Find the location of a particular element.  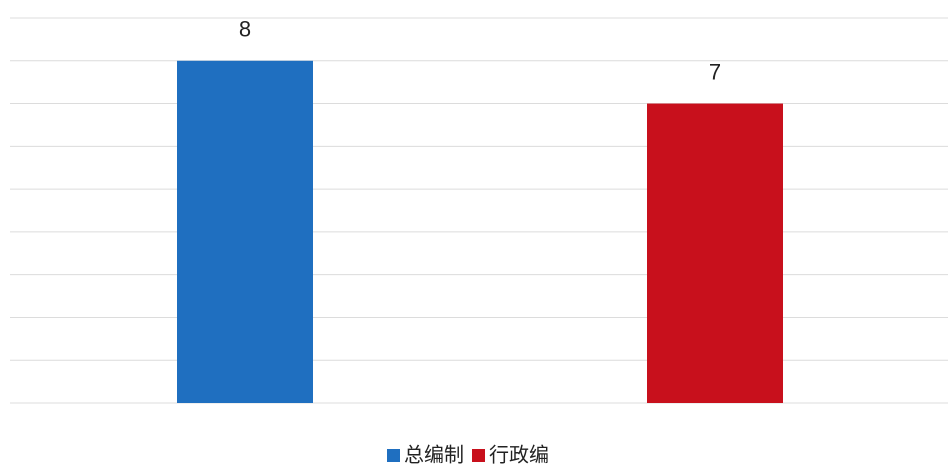

legend: 总编制 行政编 is located at coordinates (468, 454).